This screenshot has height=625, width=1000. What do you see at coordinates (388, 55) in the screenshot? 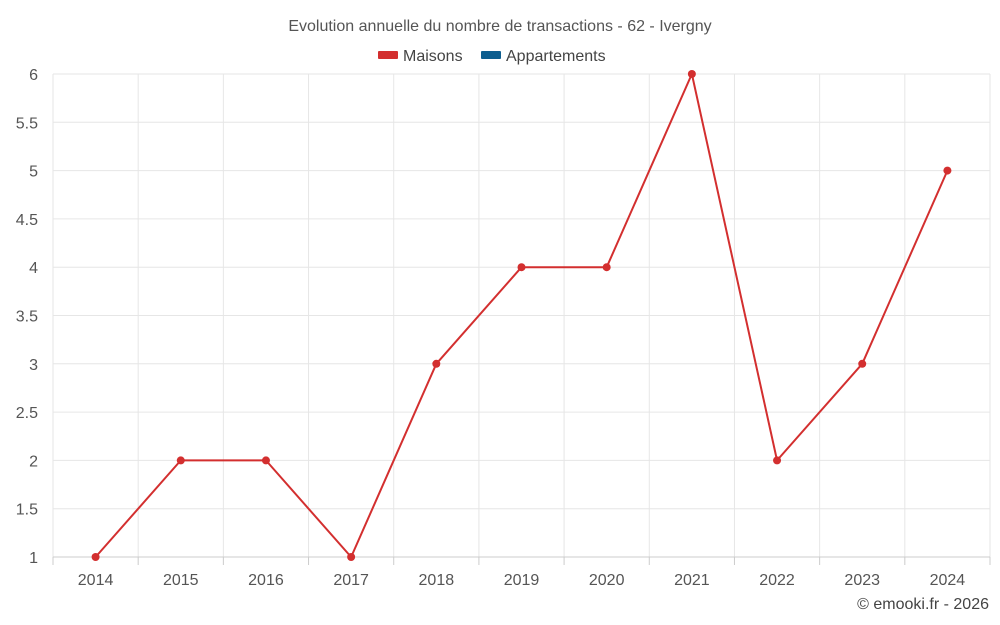
I see `legend-swatch-maisons` at bounding box center [388, 55].